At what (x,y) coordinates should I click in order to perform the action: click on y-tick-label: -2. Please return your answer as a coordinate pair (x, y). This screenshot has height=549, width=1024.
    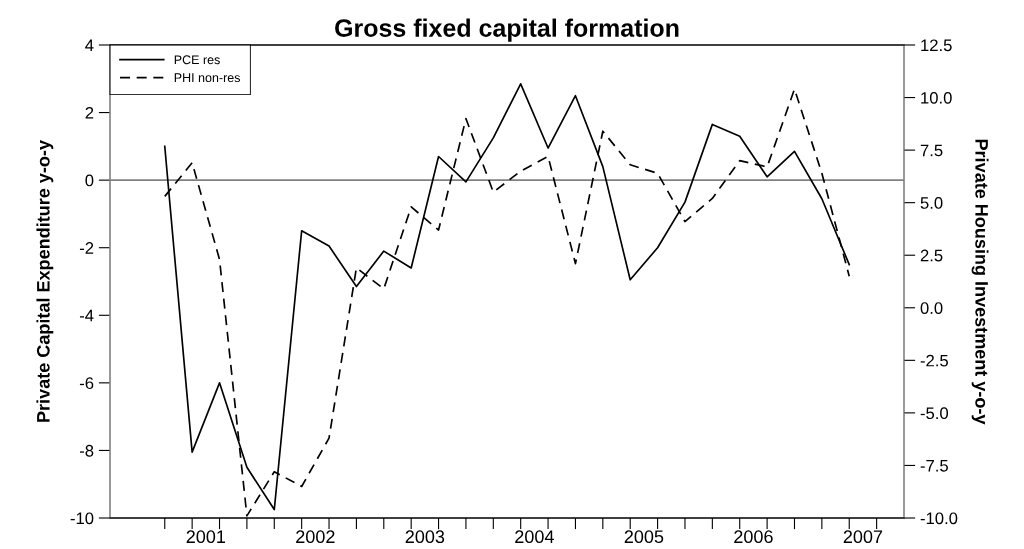
    Looking at the image, I should click on (86, 248).